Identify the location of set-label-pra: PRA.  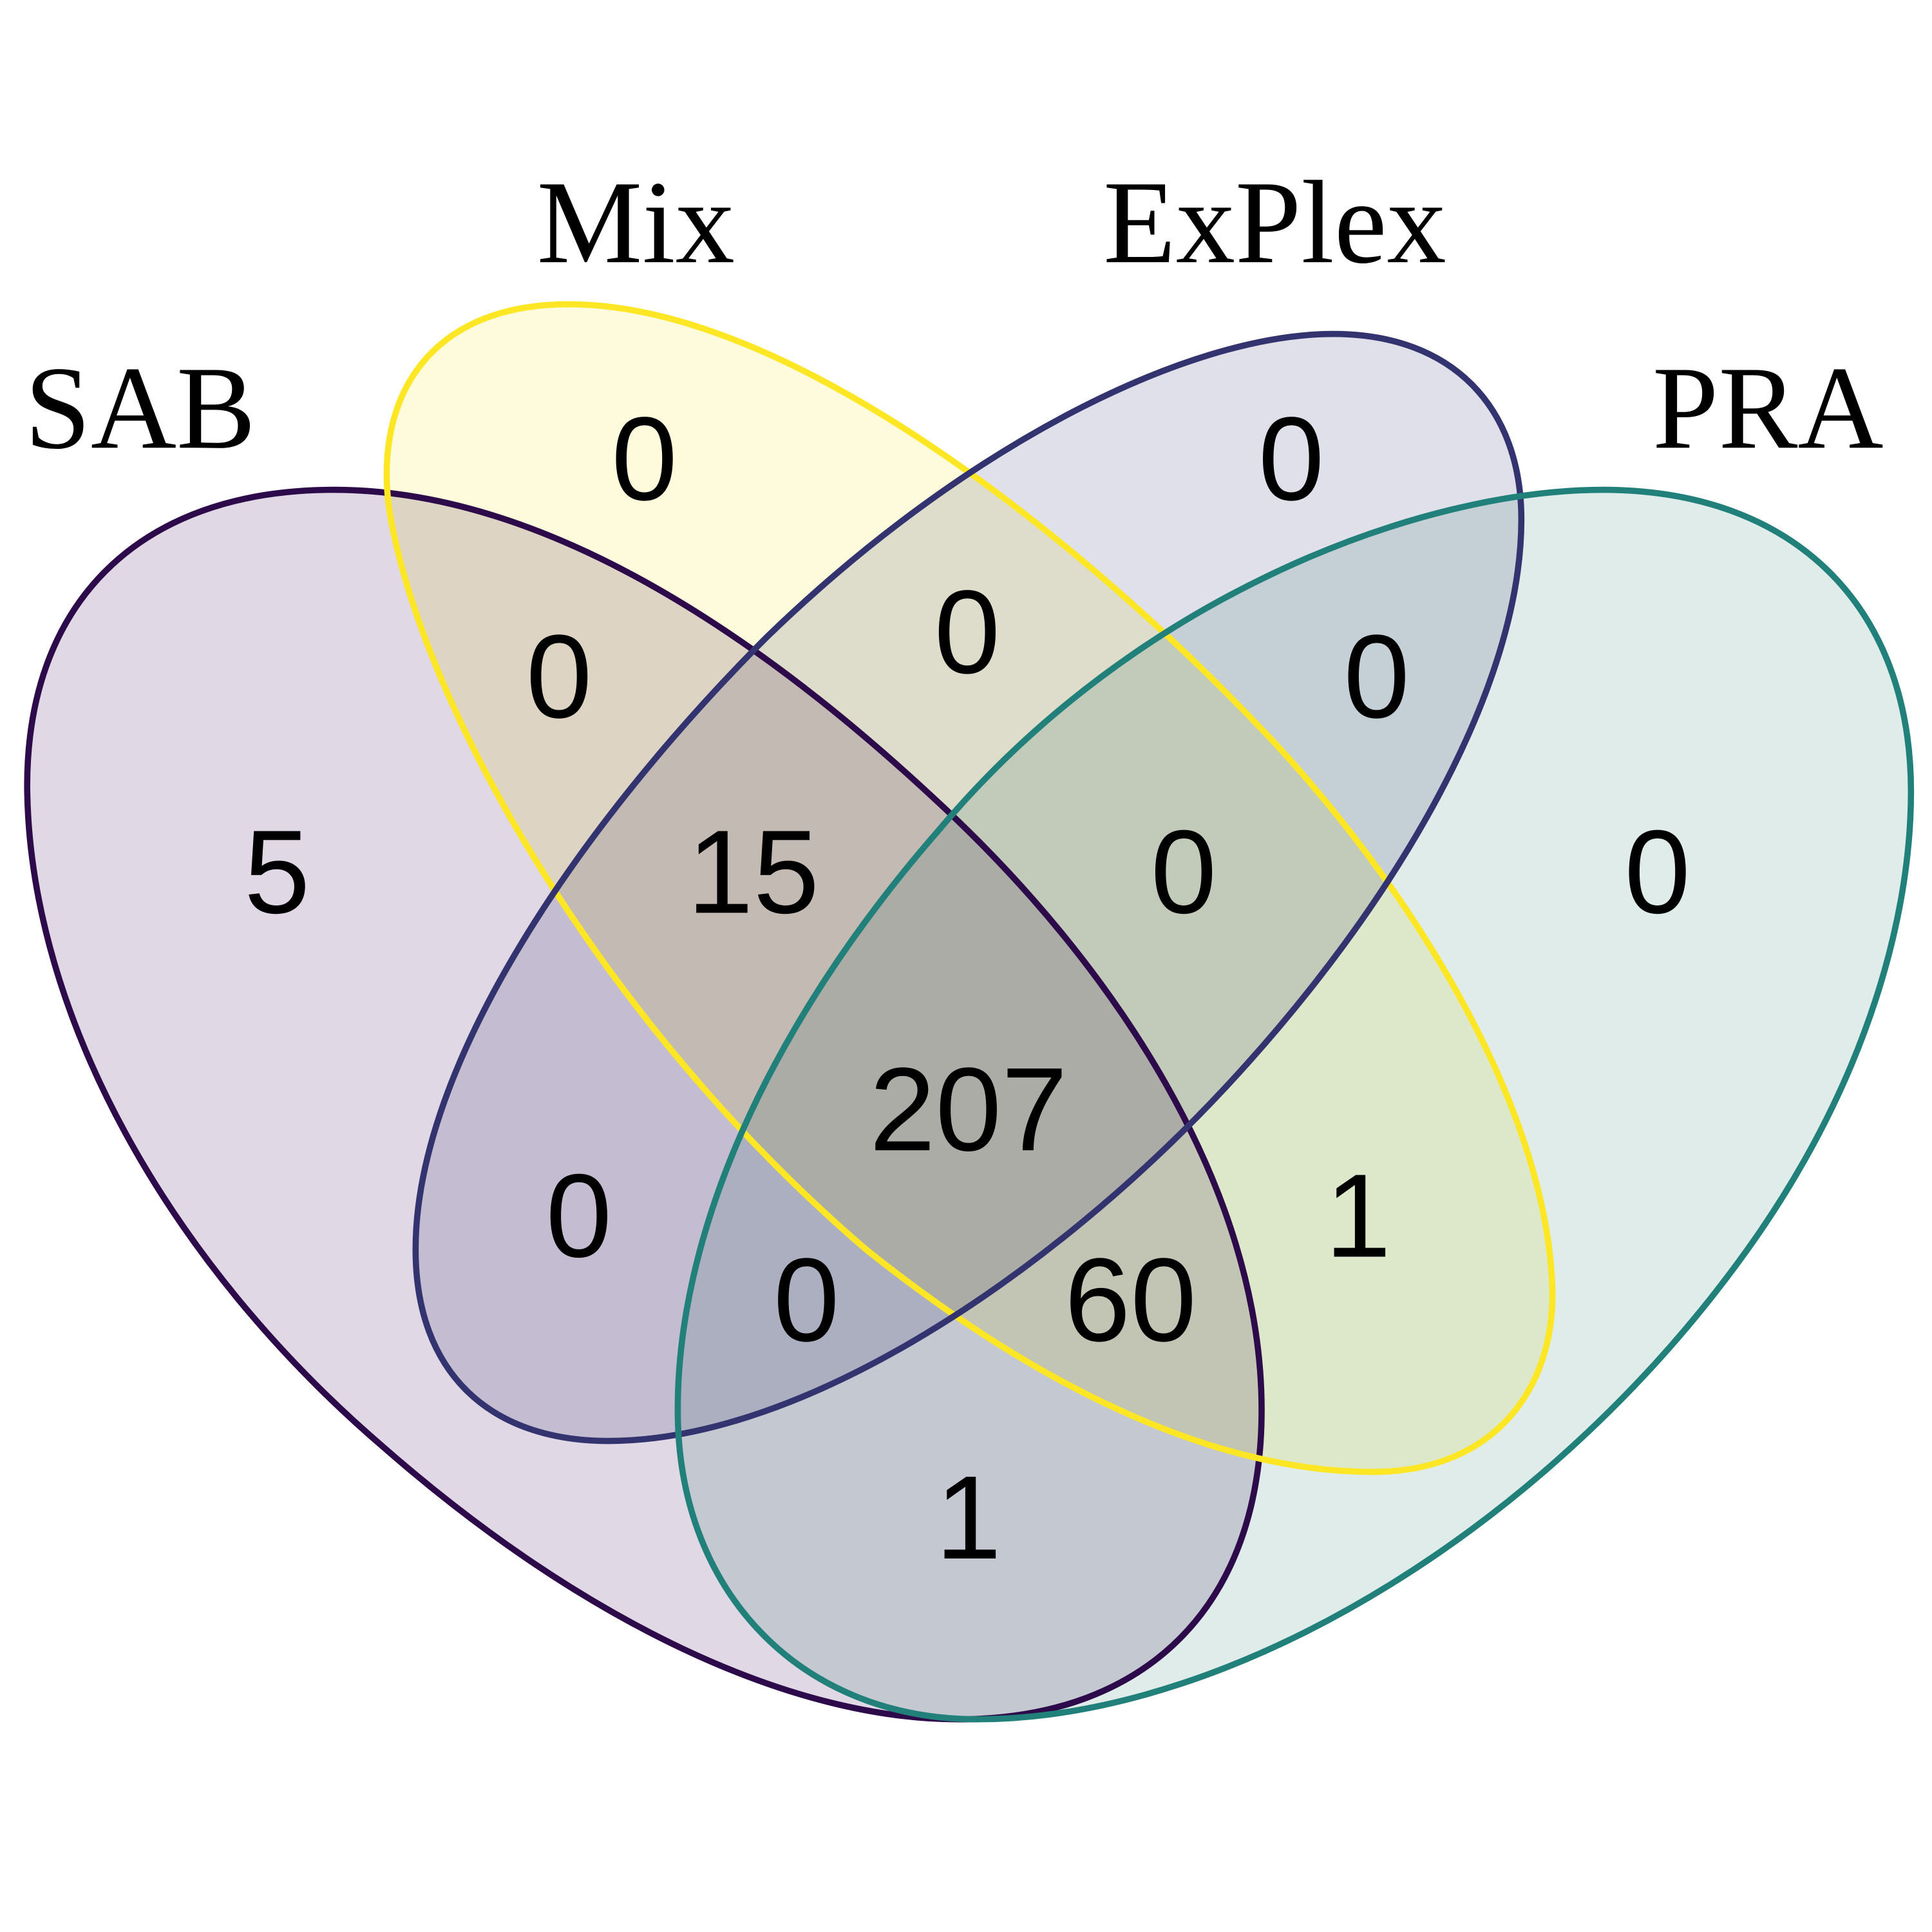
(1768, 407).